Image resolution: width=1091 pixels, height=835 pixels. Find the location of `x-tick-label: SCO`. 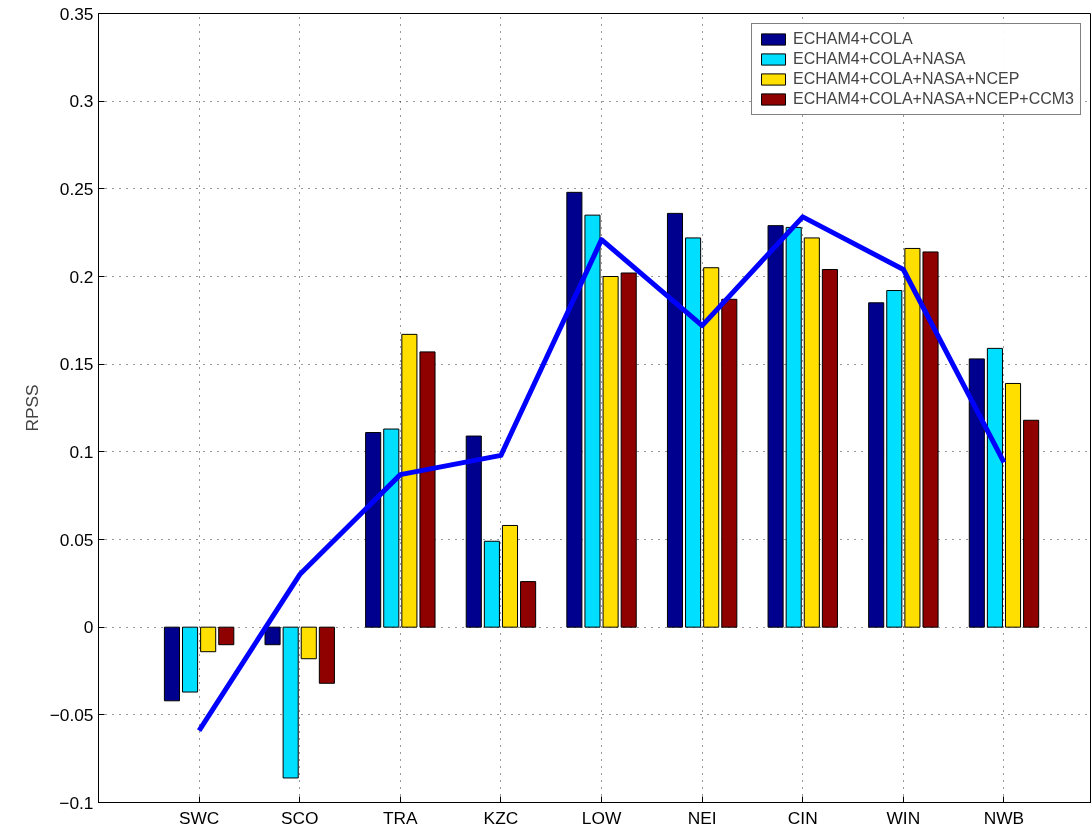

x-tick-label: SCO is located at coordinates (299, 817).